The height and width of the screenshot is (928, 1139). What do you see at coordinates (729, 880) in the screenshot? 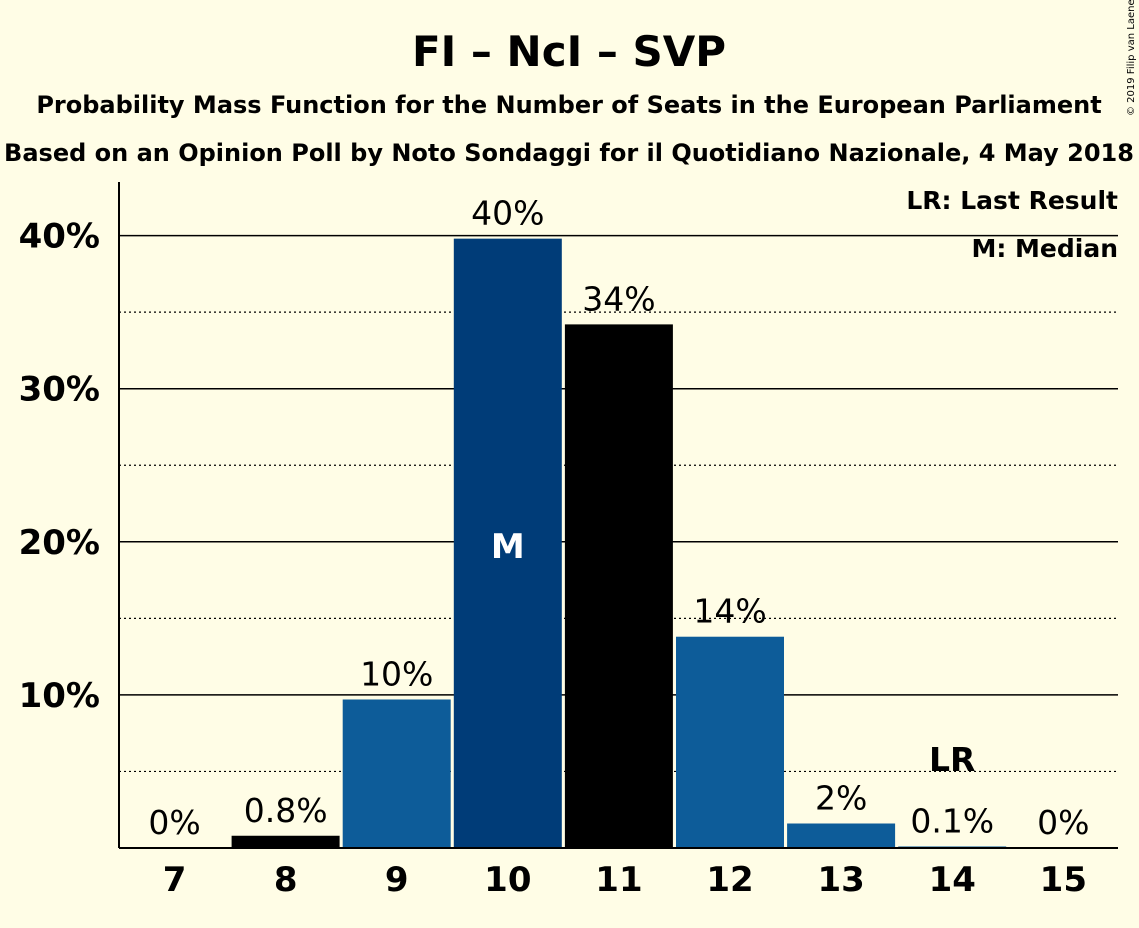
I see `x-tick-label: 12` at bounding box center [729, 880].